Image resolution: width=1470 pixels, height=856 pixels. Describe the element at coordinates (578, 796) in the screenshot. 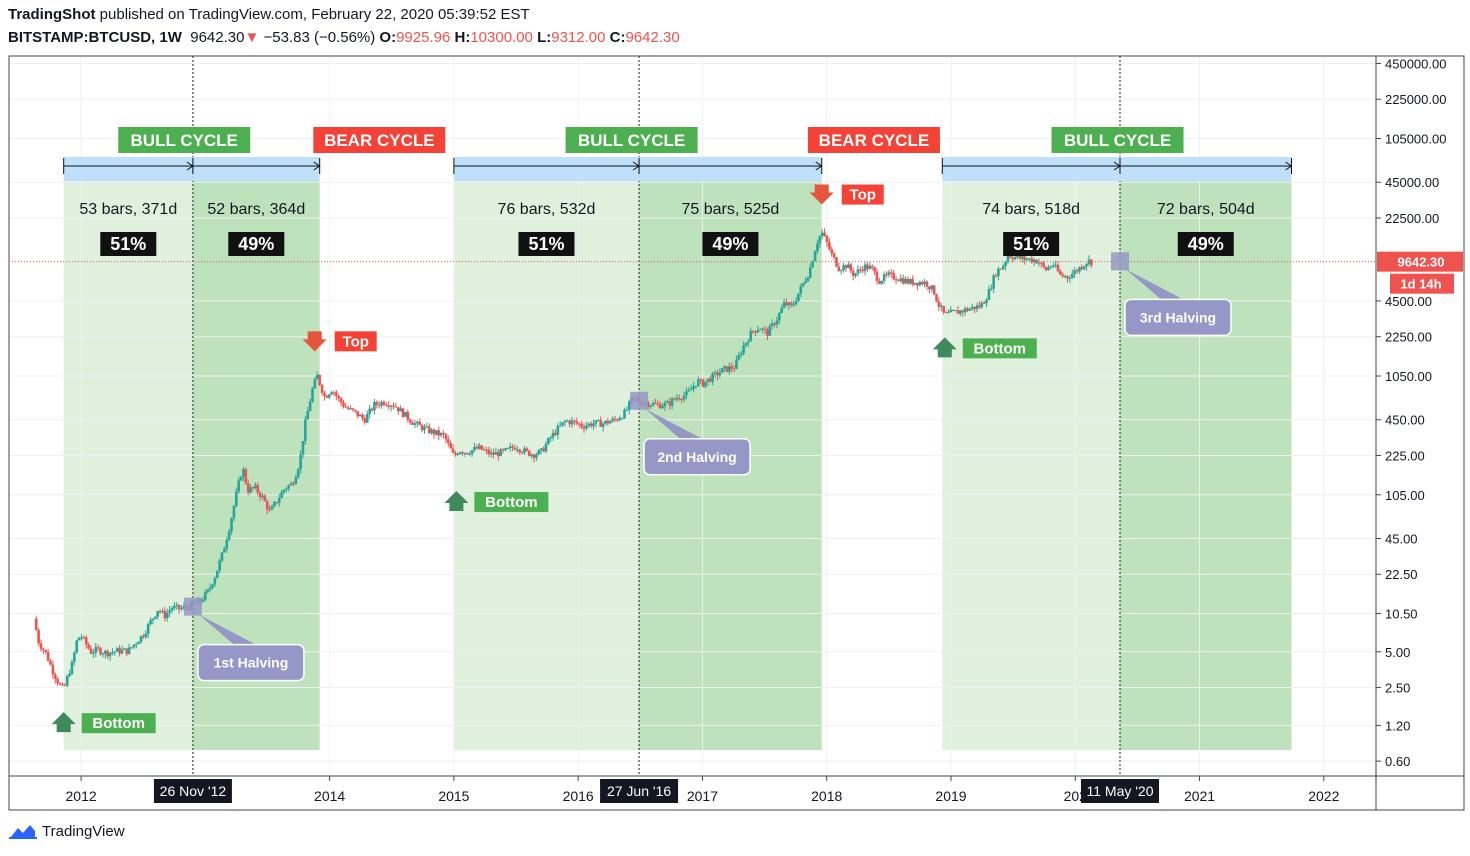

I see `x-tick-label: 2016` at that location.